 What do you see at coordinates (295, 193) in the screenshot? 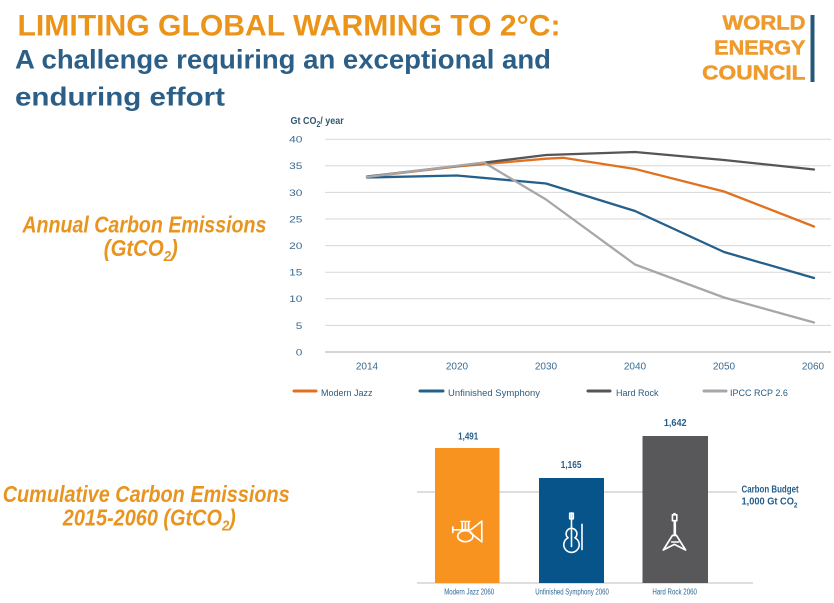
I see `svg-text: 30` at bounding box center [295, 193].